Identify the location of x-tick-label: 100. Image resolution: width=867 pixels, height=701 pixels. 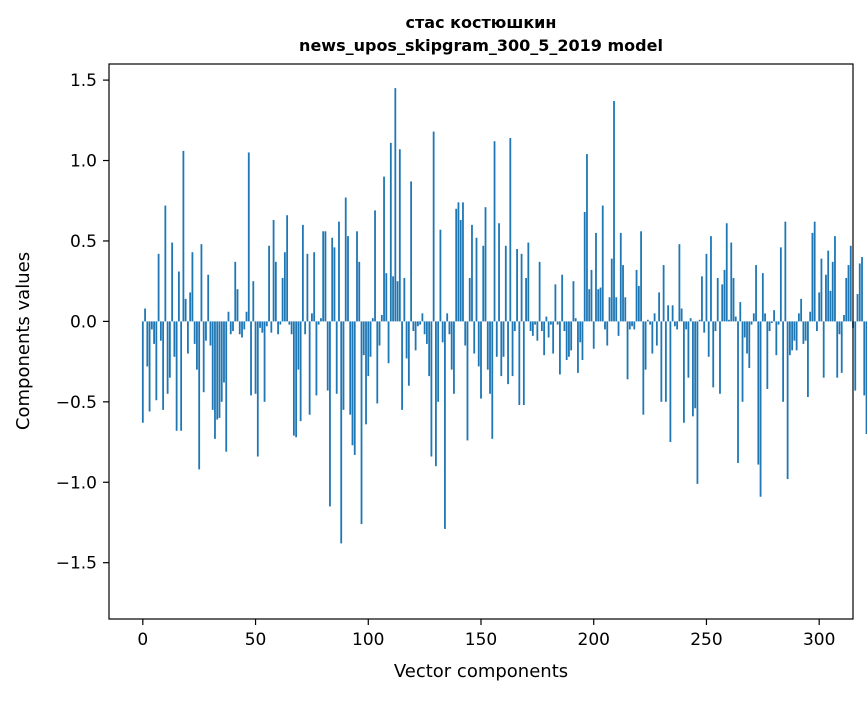
(368, 640).